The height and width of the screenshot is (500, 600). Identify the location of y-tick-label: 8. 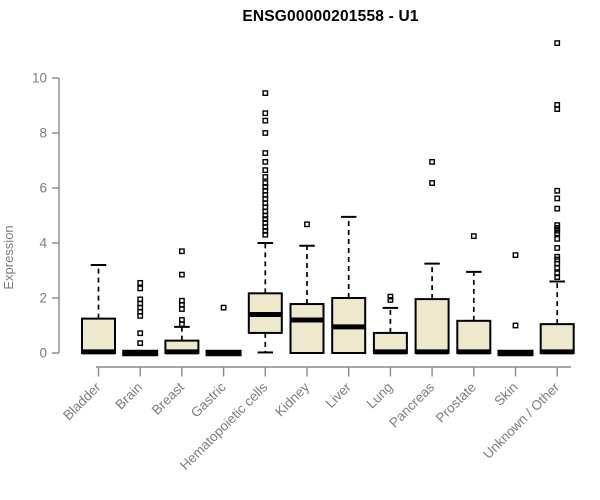
(43, 133).